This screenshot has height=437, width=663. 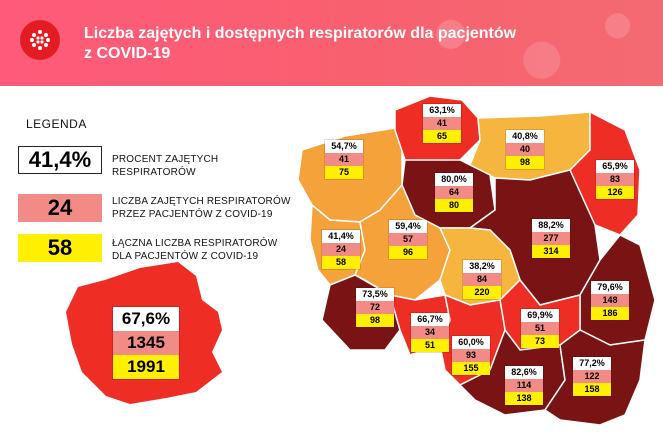 What do you see at coordinates (344, 172) in the screenshot?
I see `region-total: 75` at bounding box center [344, 172].